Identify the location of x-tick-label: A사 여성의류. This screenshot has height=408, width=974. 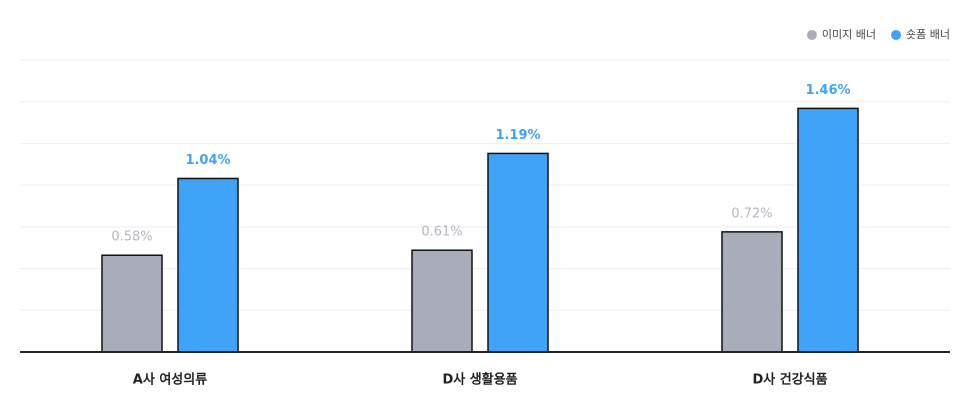
(170, 380).